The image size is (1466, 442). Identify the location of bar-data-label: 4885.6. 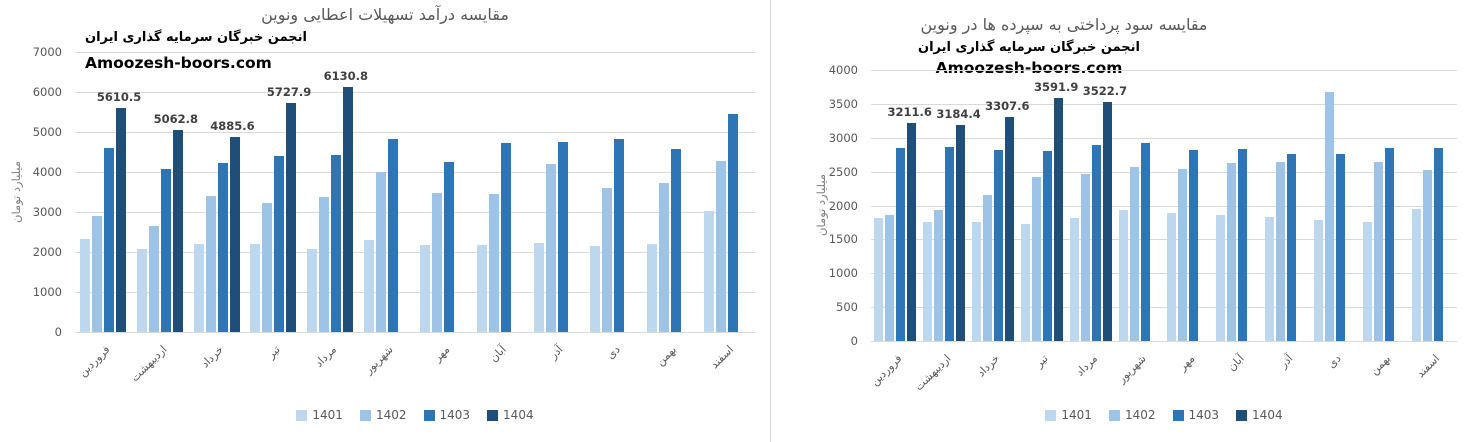
(232, 125).